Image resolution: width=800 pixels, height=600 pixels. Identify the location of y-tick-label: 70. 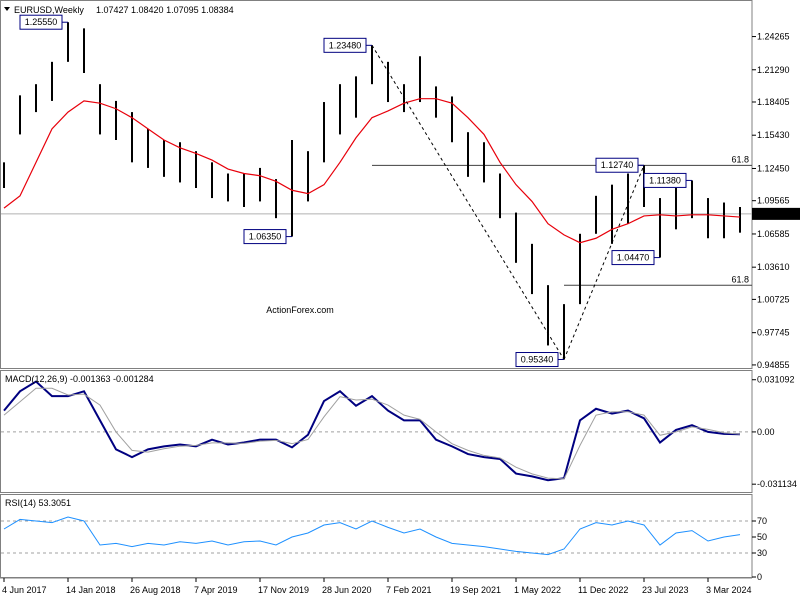
(762, 521).